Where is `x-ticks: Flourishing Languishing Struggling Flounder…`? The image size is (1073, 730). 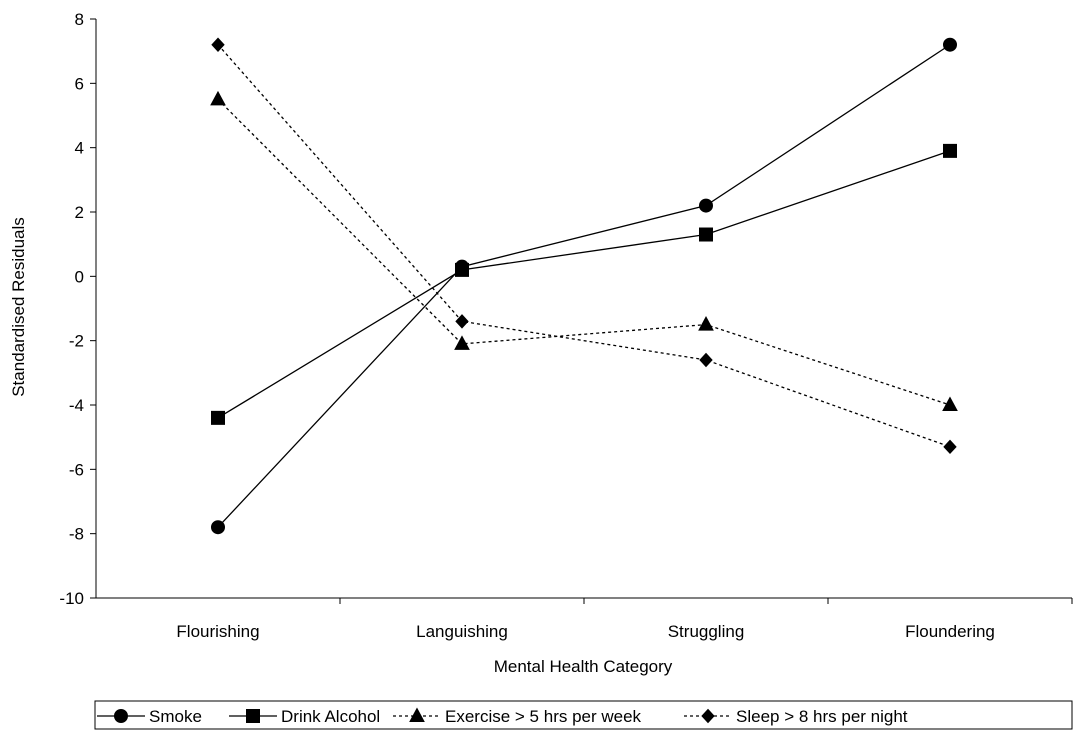
x-ticks: Flourishing Languishing Struggling Flounder… is located at coordinates (624, 619).